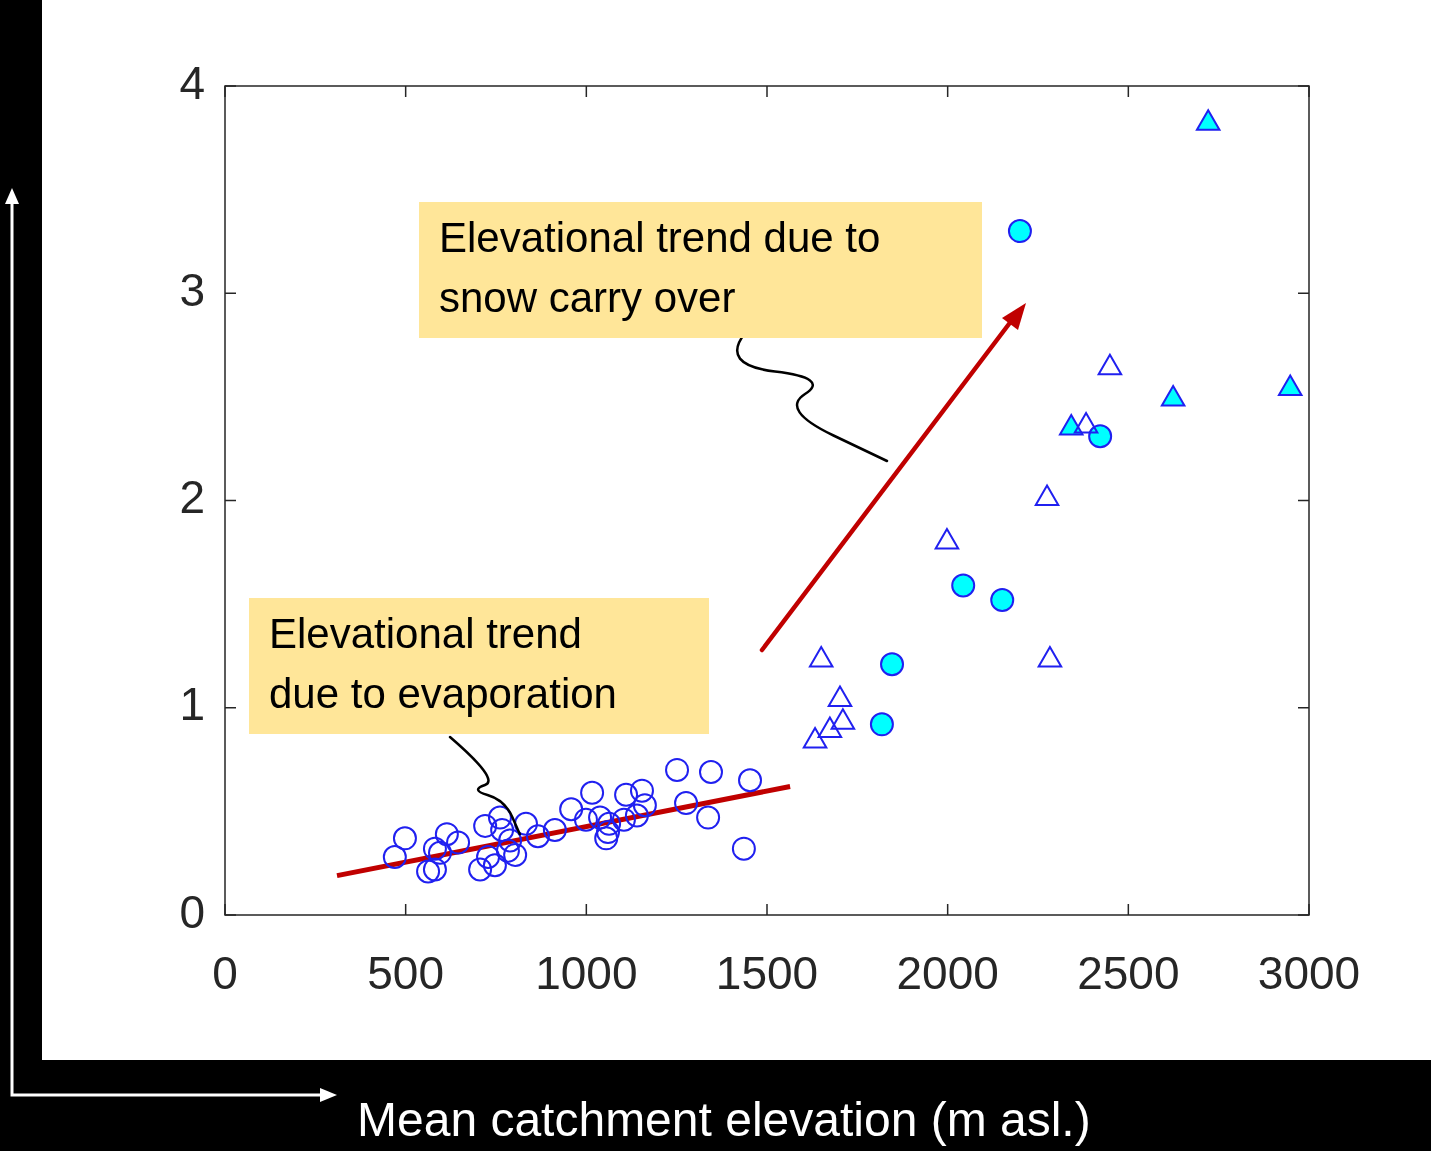 The height and width of the screenshot is (1151, 1431). I want to click on annotation: Elevational trend due to evaporation, so click(443, 663).